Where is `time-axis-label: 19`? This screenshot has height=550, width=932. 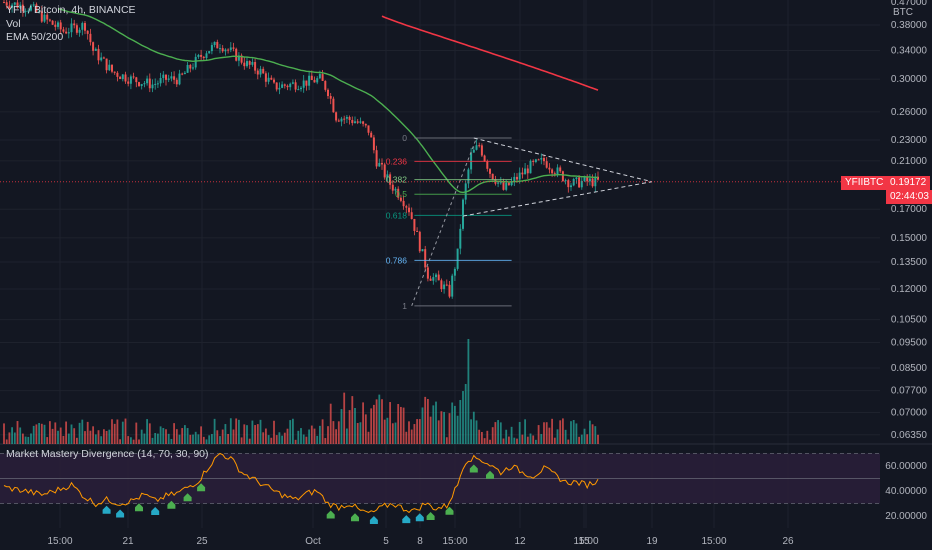
time-axis-label: 19 is located at coordinates (652, 541).